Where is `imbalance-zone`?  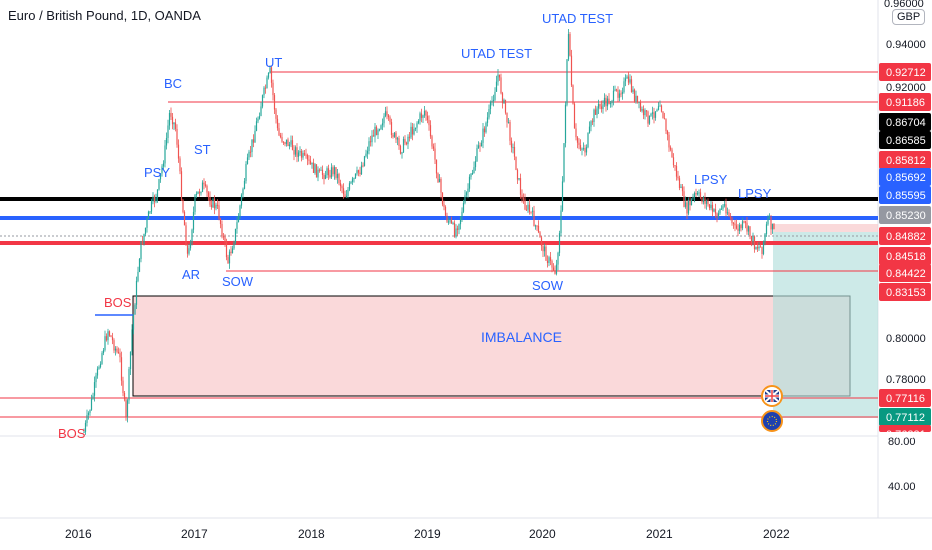
imbalance-zone is located at coordinates (491, 346).